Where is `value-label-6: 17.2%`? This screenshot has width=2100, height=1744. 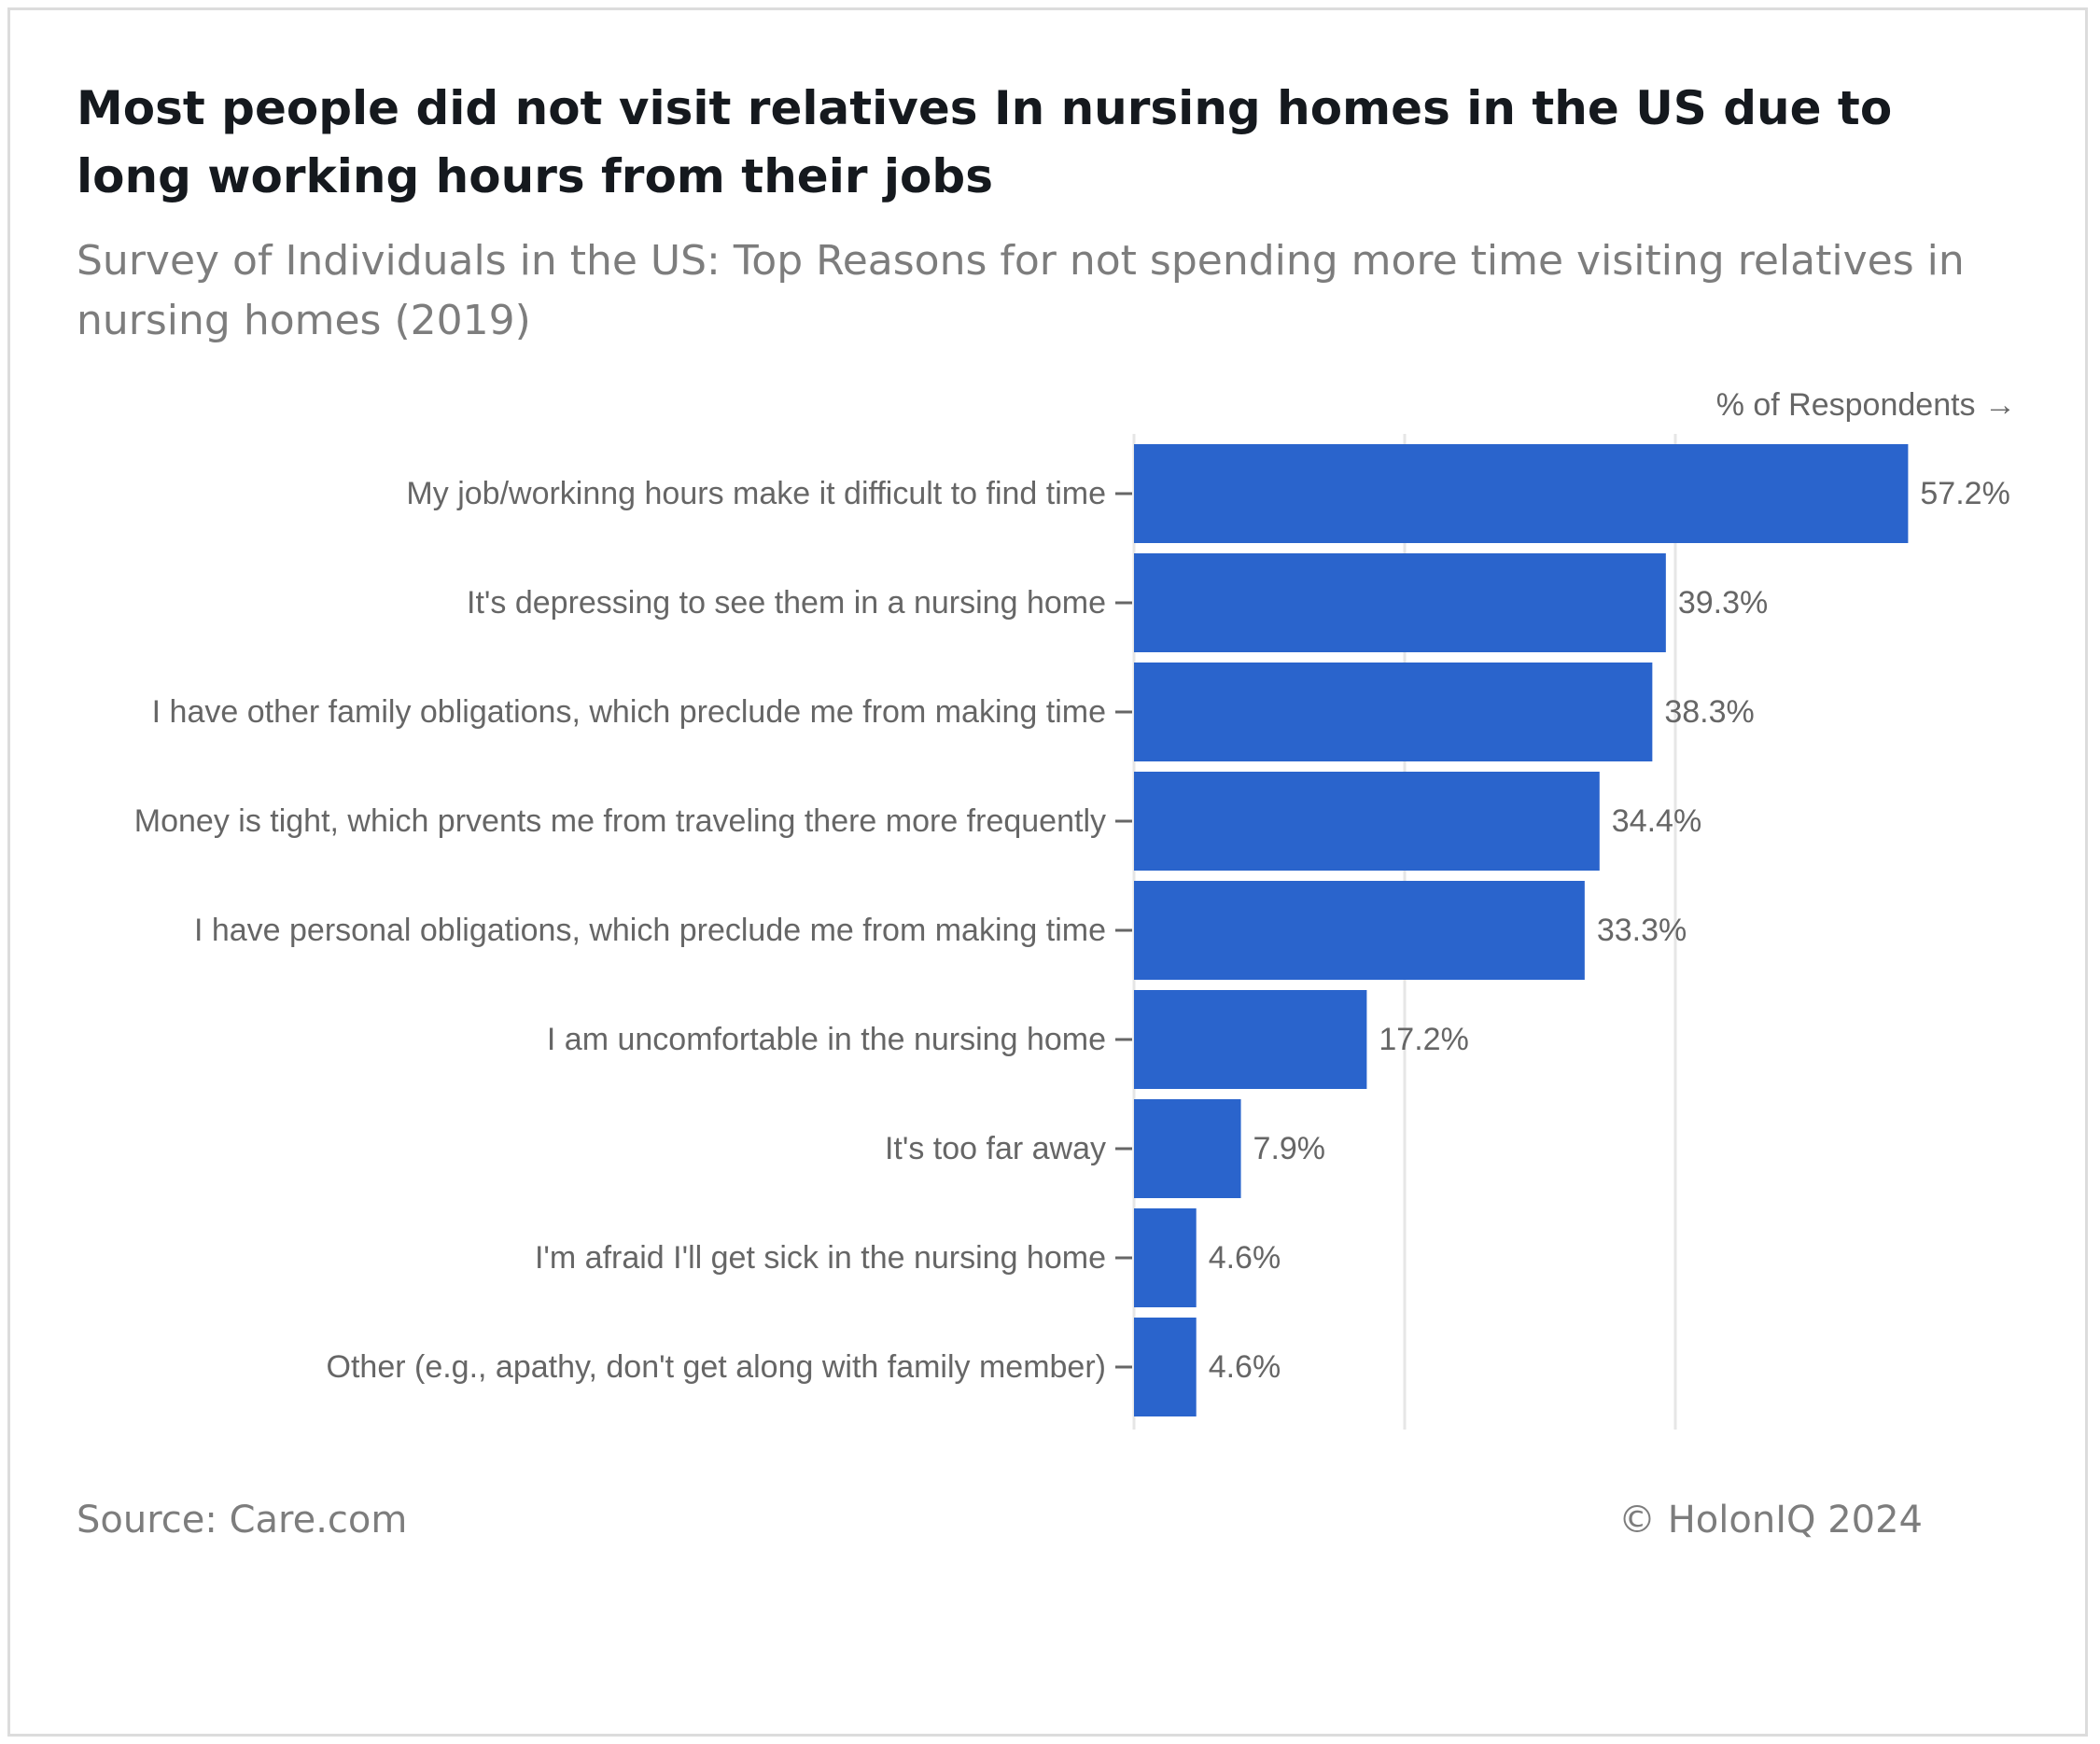
value-label-6: 17.2% is located at coordinates (1423, 1039).